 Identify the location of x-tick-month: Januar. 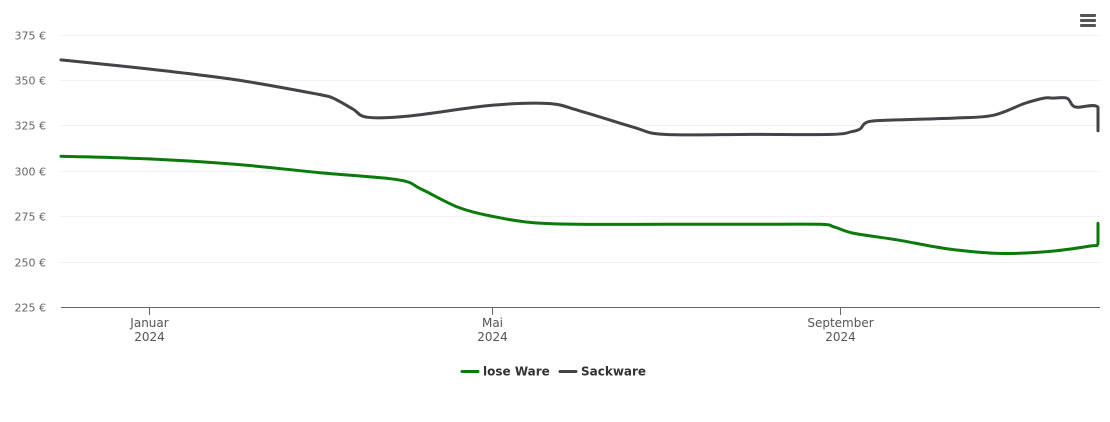
(148, 323).